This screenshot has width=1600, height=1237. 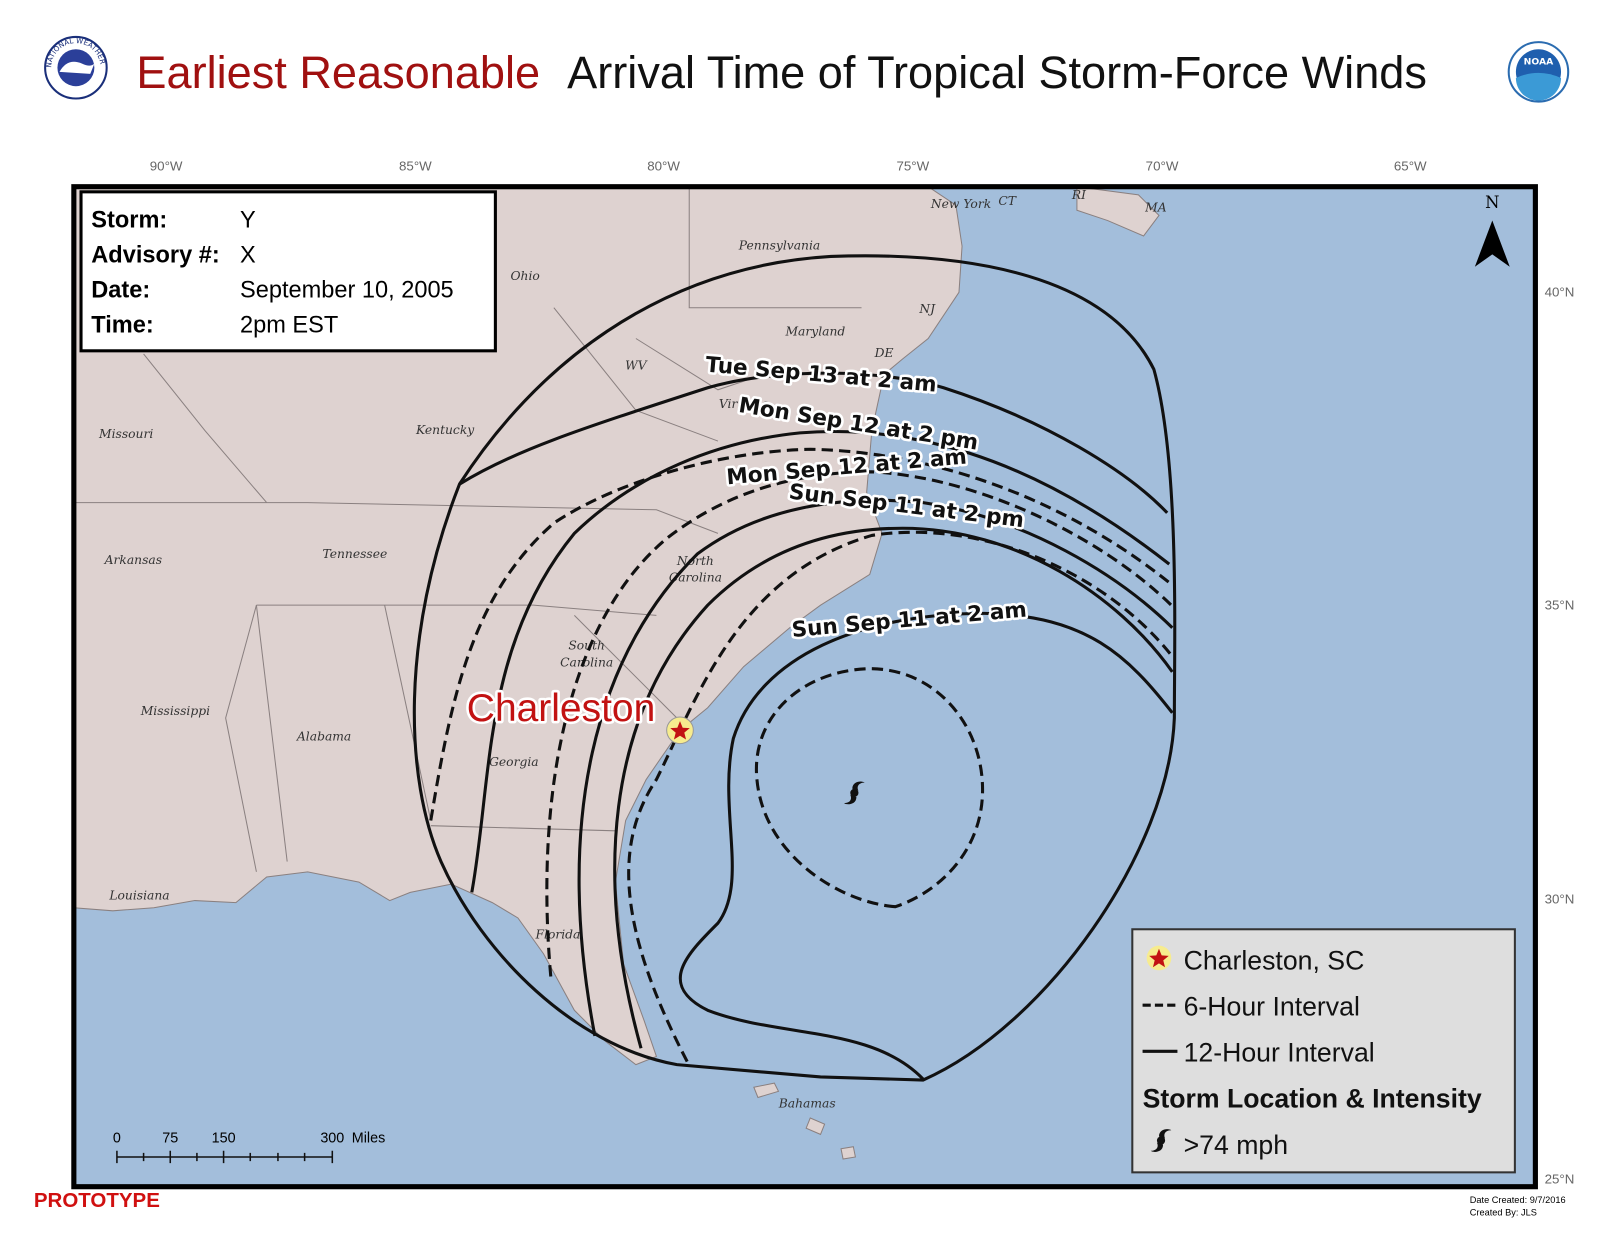 I want to click on place-label: Missouri, so click(x=125, y=434).